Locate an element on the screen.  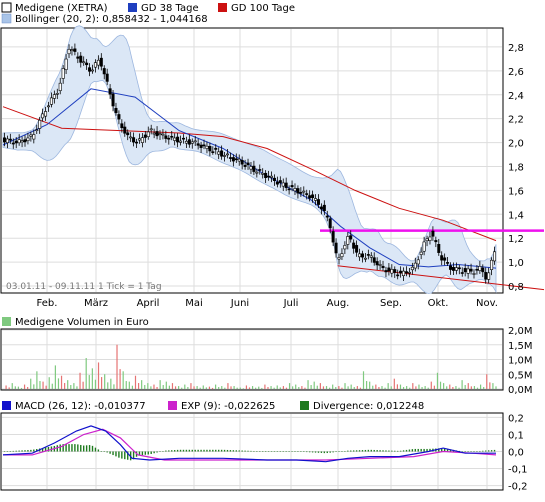
exp-signal-line is located at coordinates (250, 444).